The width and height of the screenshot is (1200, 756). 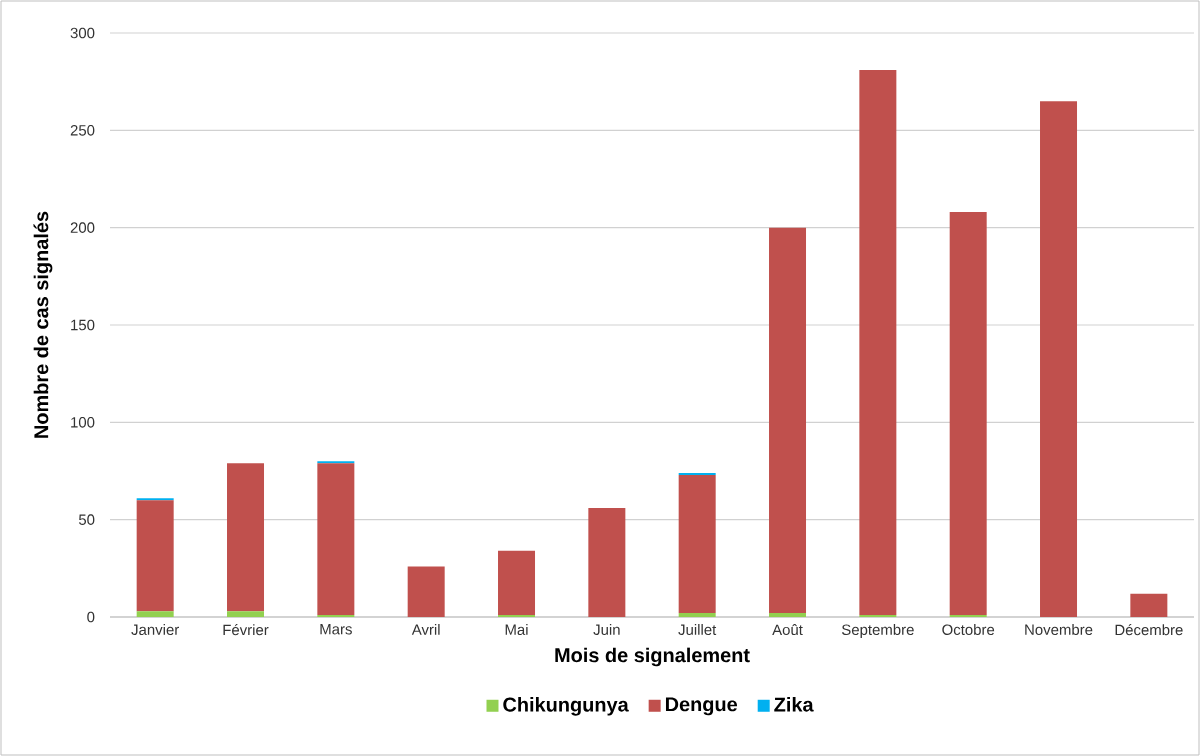 What do you see at coordinates (155, 630) in the screenshot?
I see `x-tick-label: Janvier` at bounding box center [155, 630].